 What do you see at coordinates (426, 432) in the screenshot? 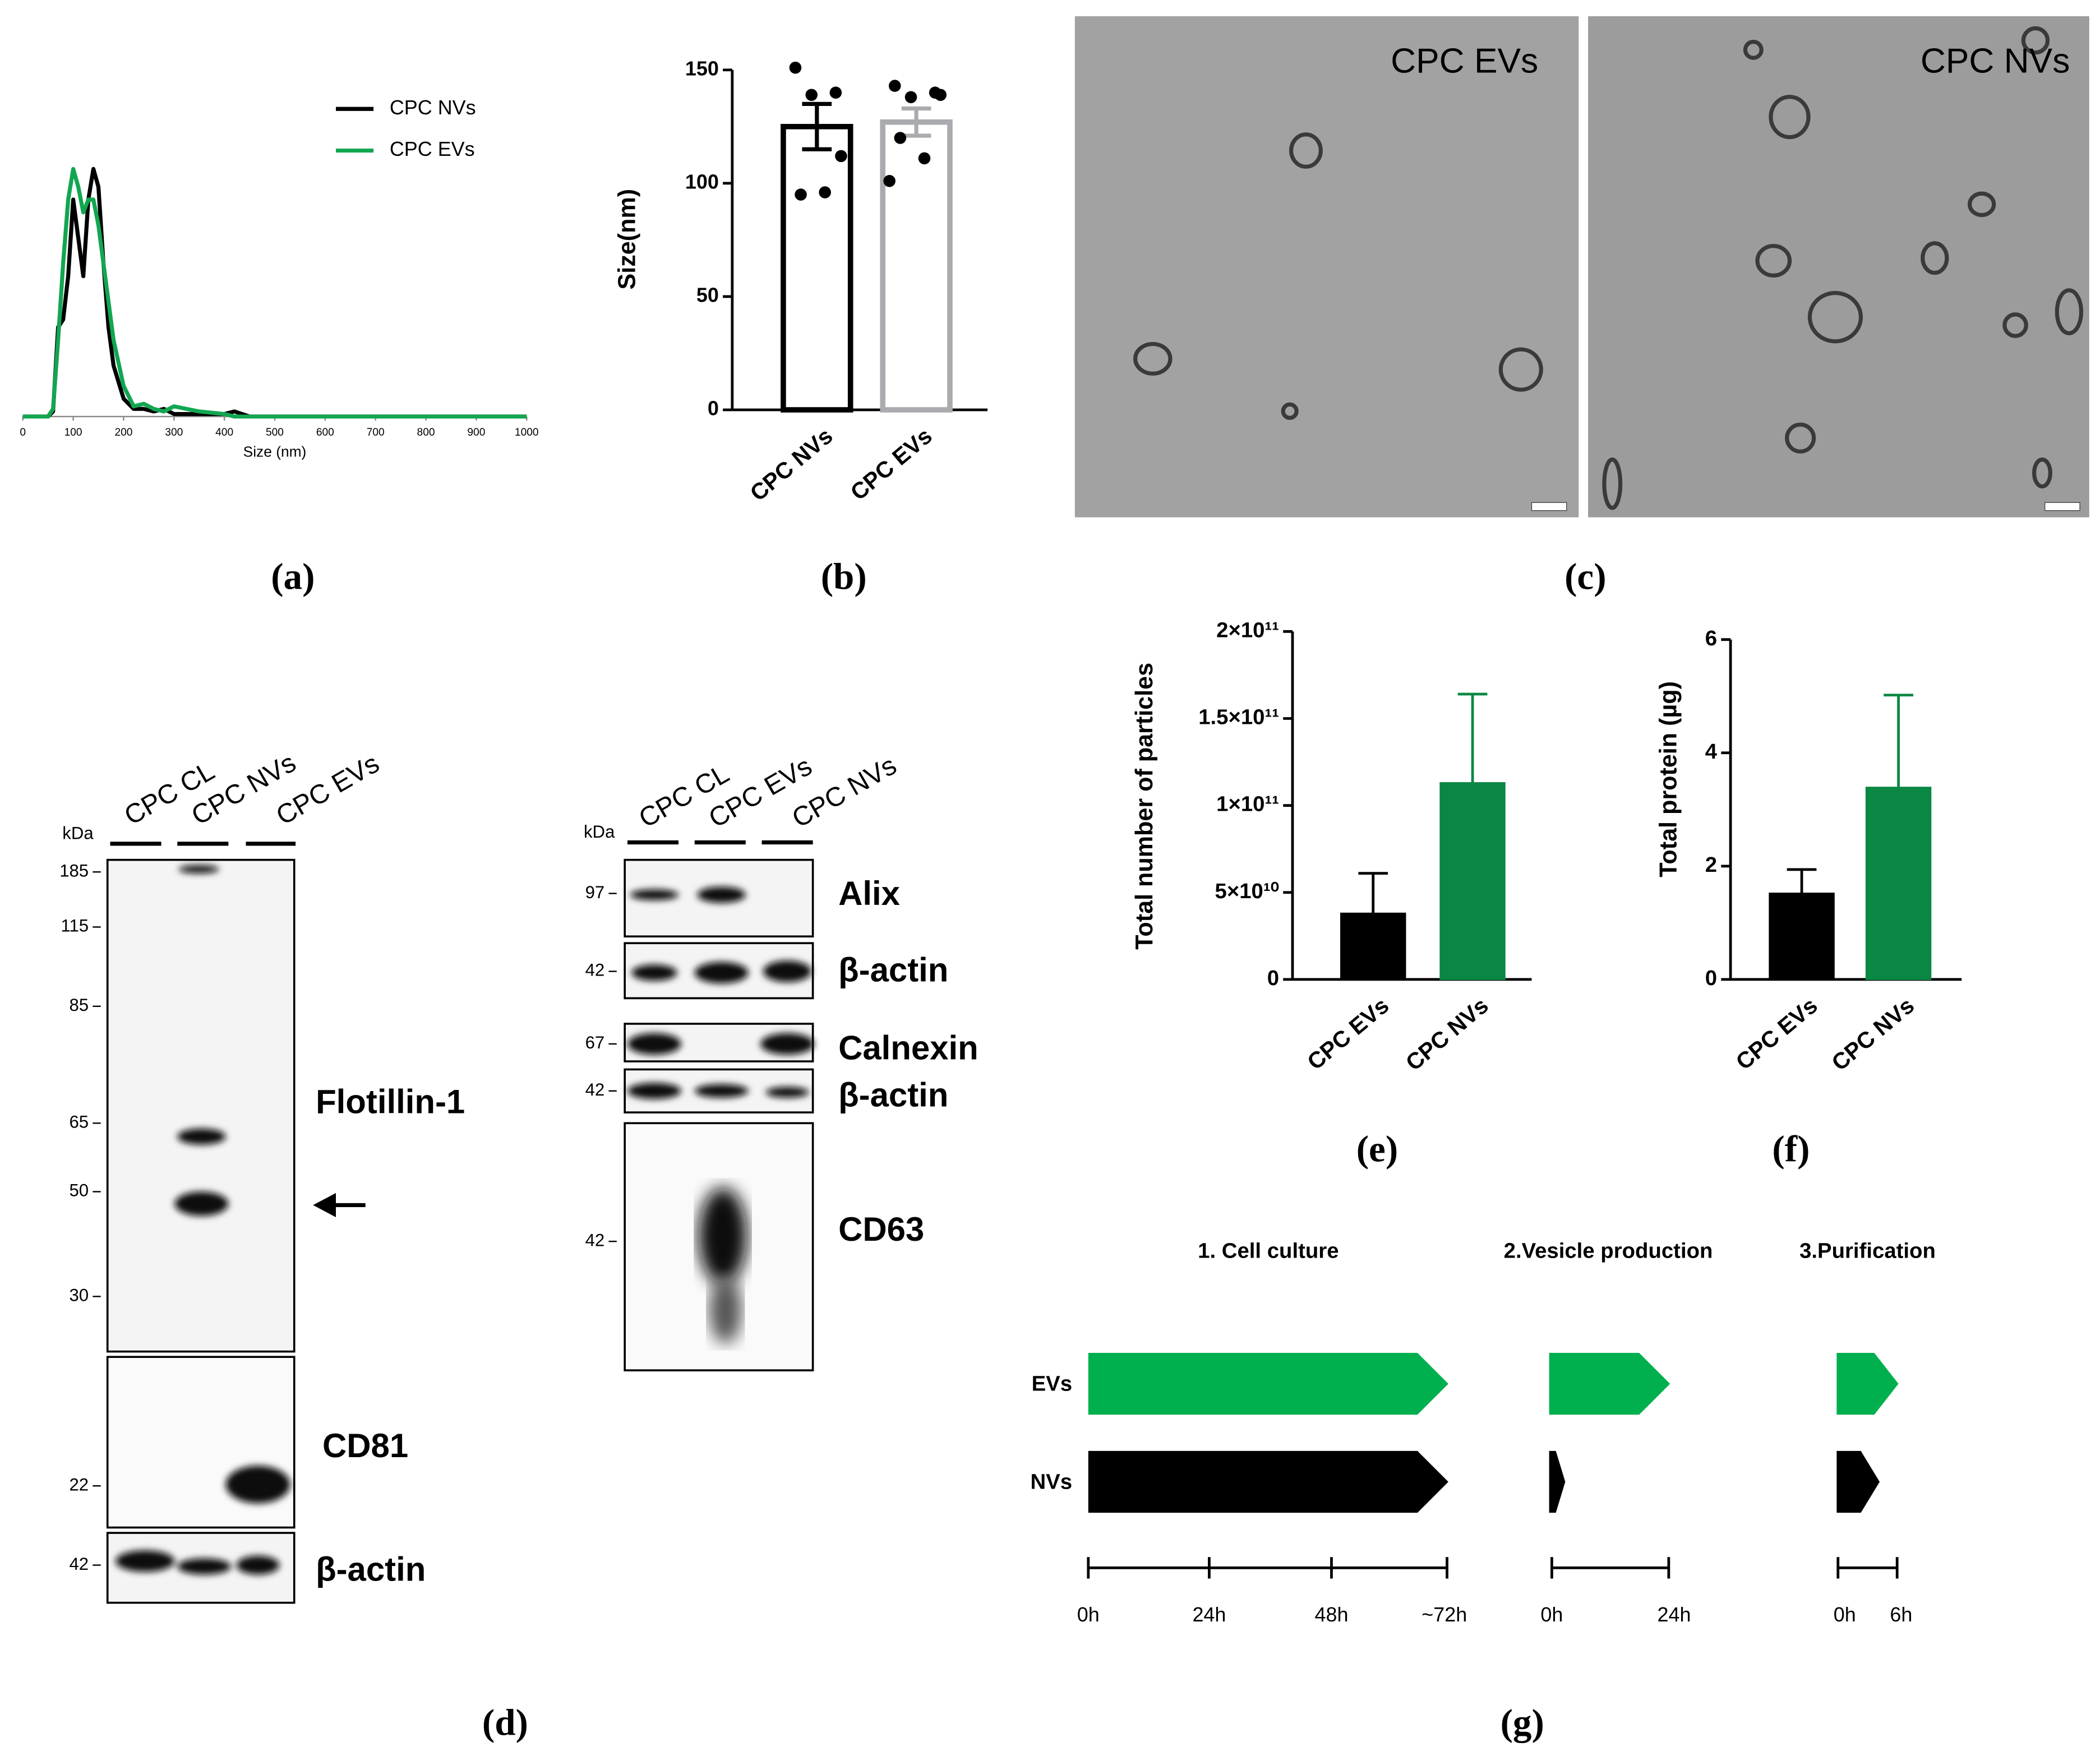
I see `x-tick-label: 800` at bounding box center [426, 432].